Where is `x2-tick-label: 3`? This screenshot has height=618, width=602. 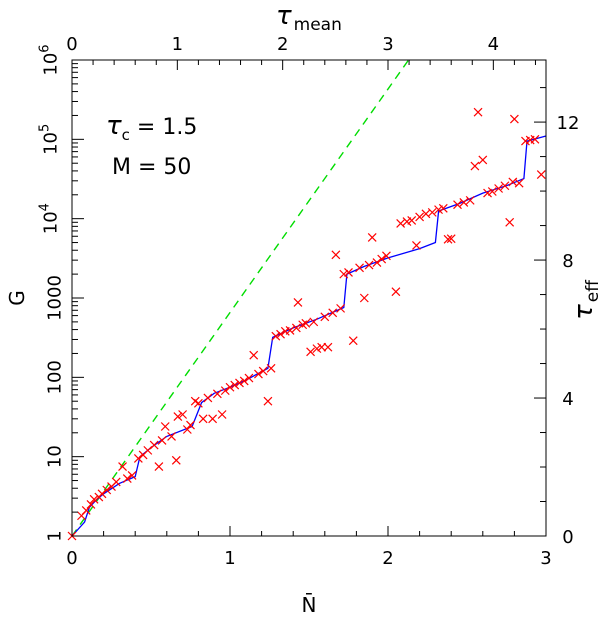 x2-tick-label: 3 is located at coordinates (387, 44).